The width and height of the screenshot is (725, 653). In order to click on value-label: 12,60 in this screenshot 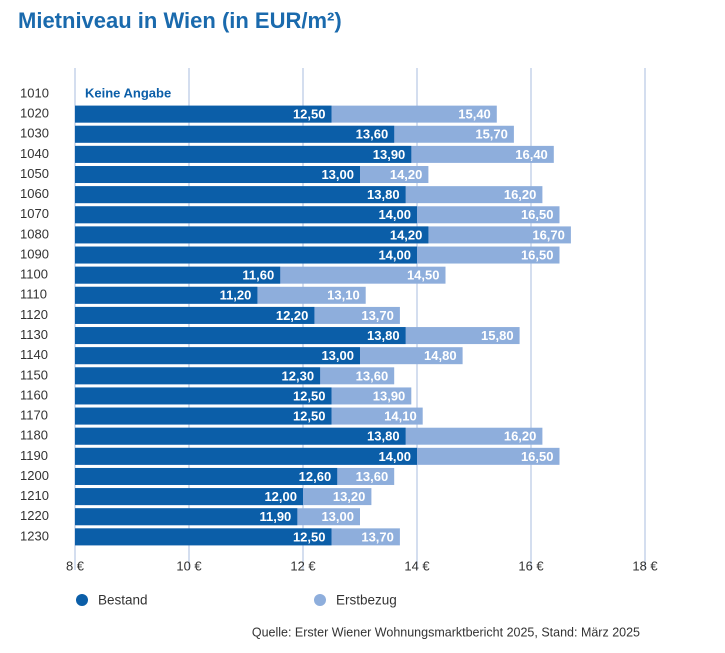, I will do `click(315, 476)`.